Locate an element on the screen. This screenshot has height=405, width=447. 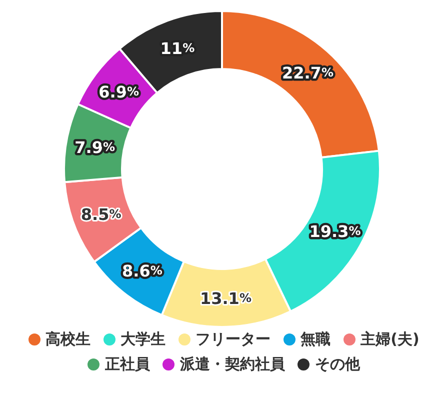
data-label: 8.6% is located at coordinates (142, 270).